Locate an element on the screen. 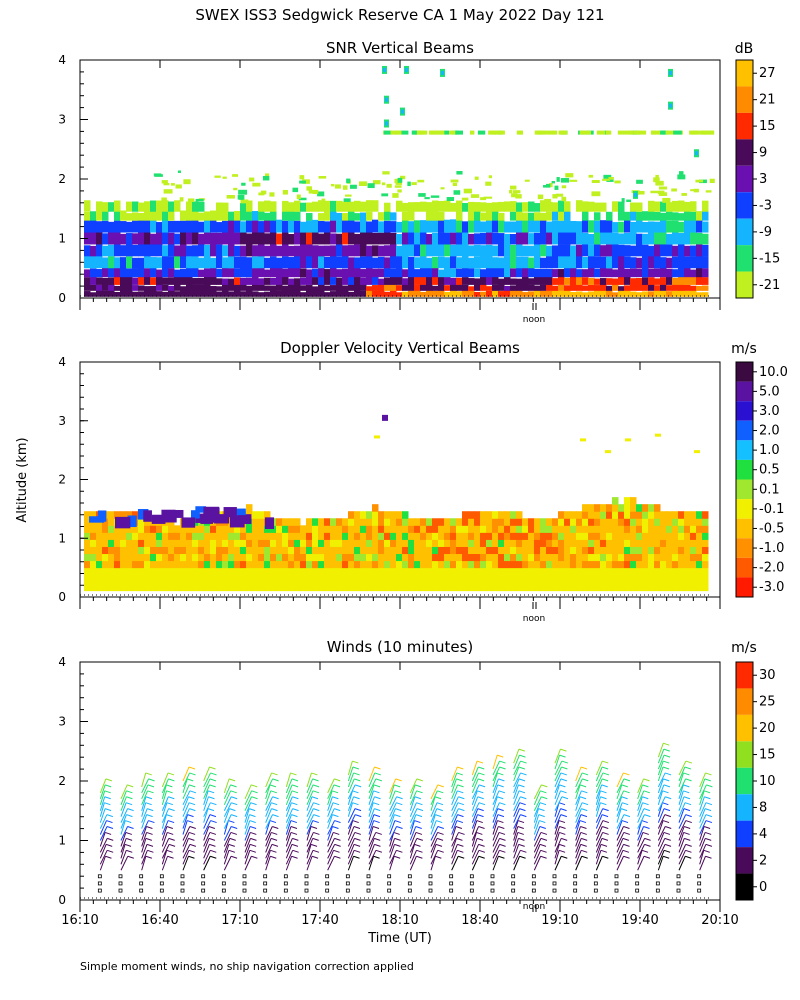  doppler-patch is located at coordinates (207, 520).